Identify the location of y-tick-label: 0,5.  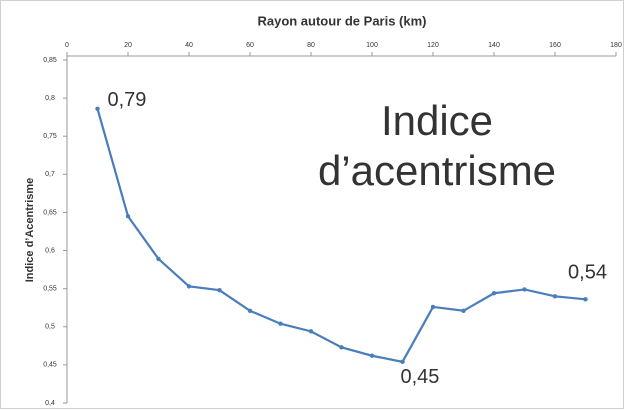
(50, 327).